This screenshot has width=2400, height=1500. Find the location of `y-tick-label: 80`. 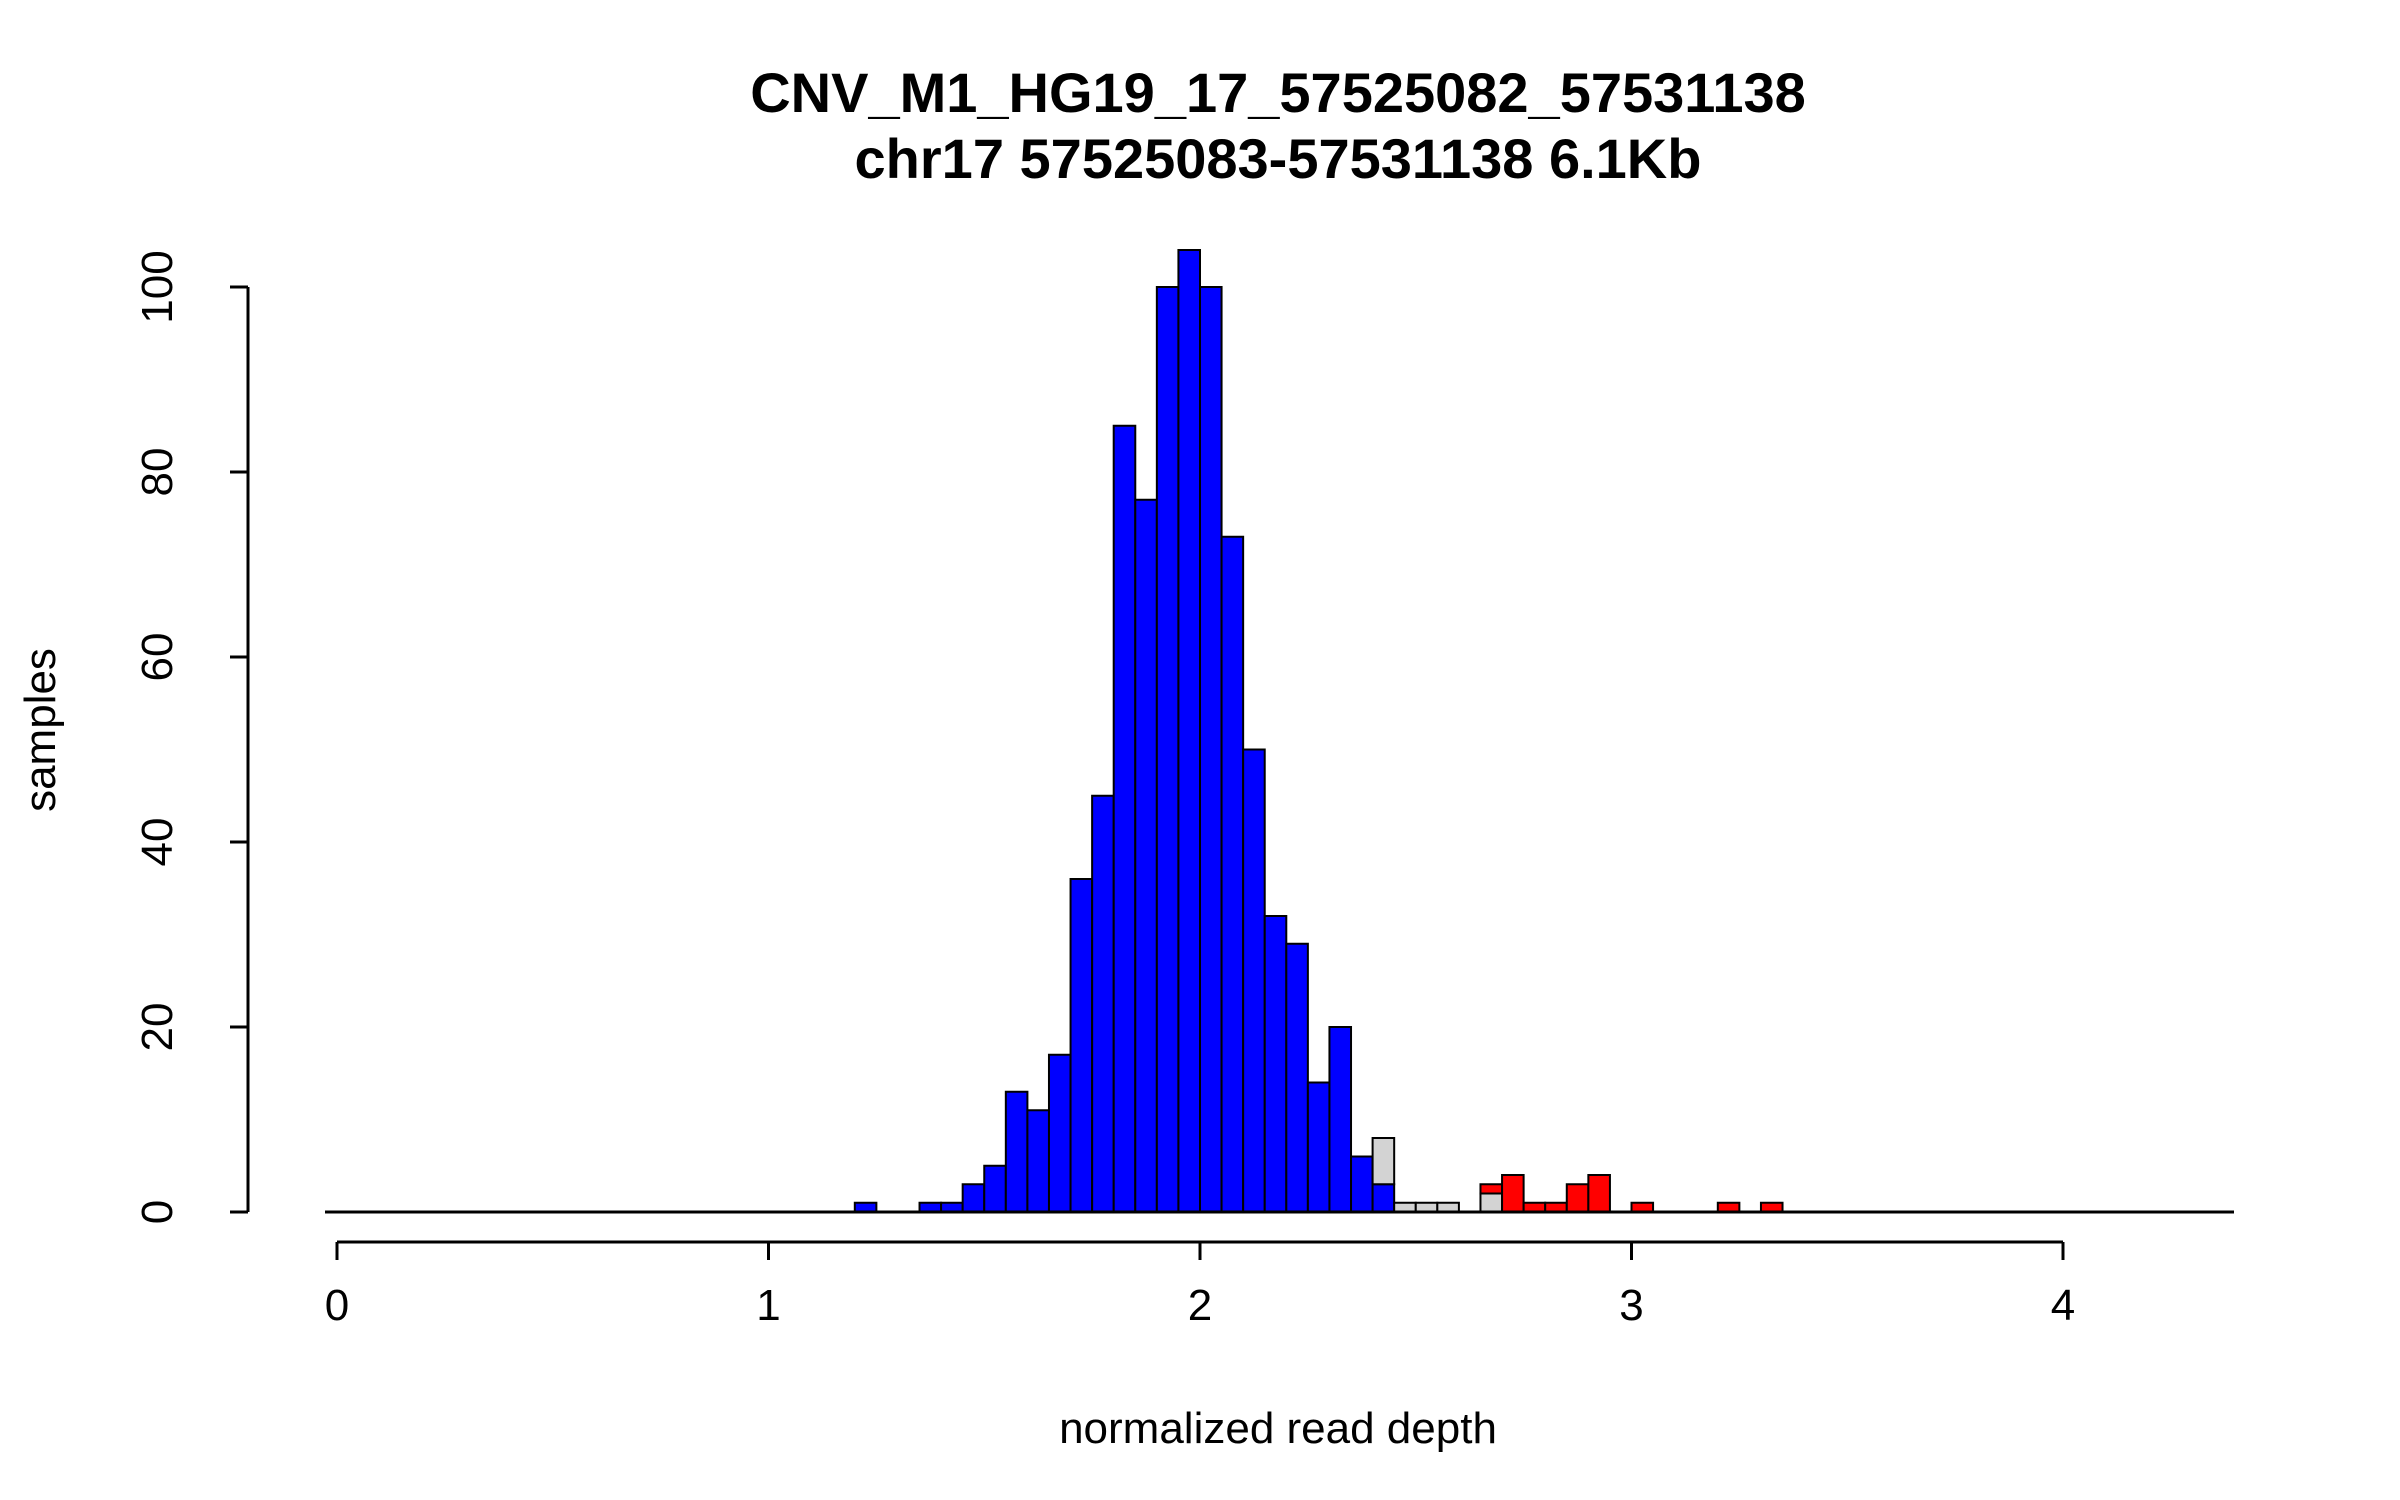

y-tick-label: 80 is located at coordinates (157, 472).